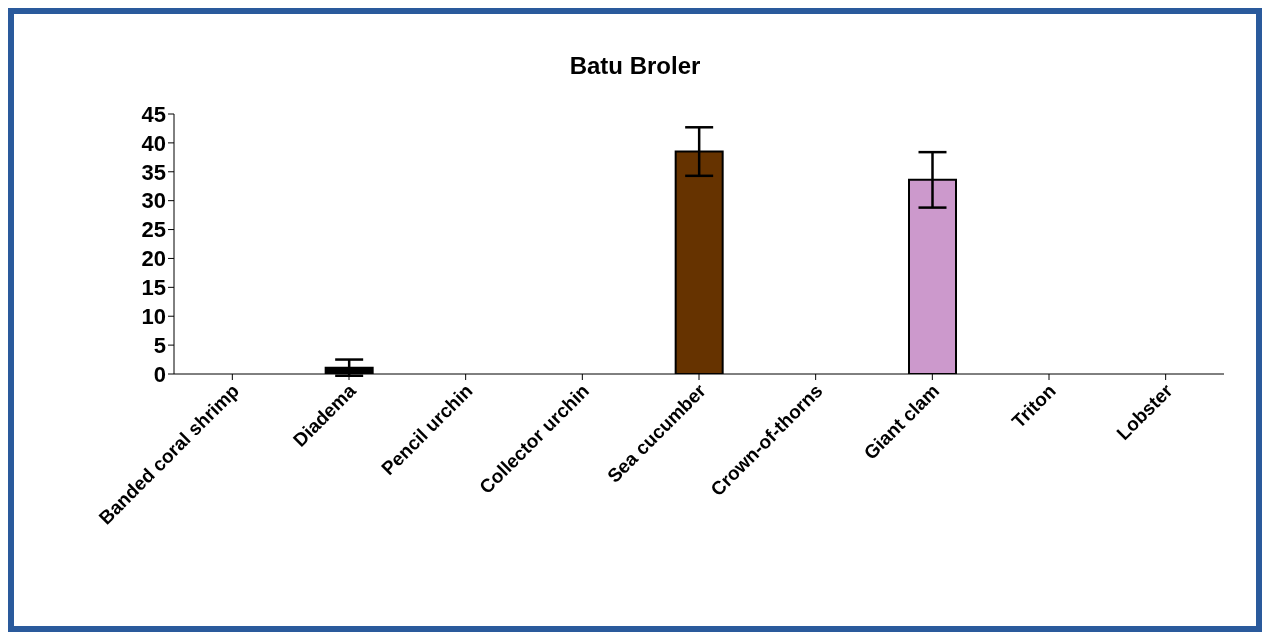 The image size is (1268, 633). Describe the element at coordinates (153, 172) in the screenshot. I see `y-tick-label: 35` at that location.